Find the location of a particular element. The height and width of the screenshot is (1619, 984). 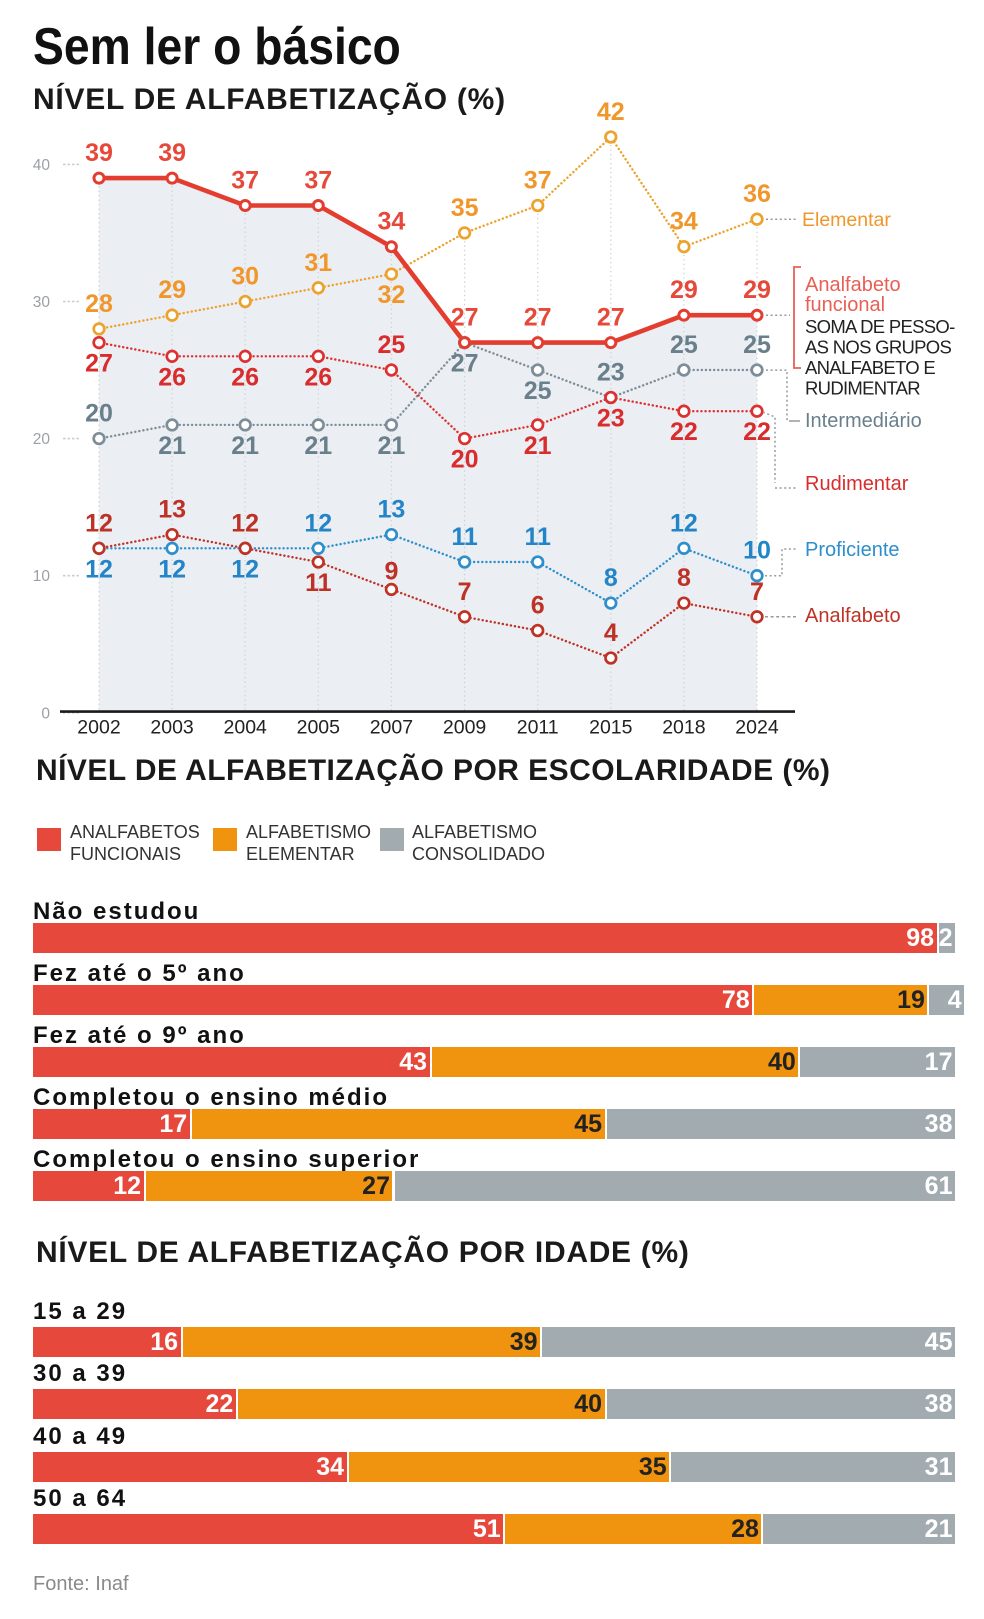

svg-text: 35 is located at coordinates (465, 208).